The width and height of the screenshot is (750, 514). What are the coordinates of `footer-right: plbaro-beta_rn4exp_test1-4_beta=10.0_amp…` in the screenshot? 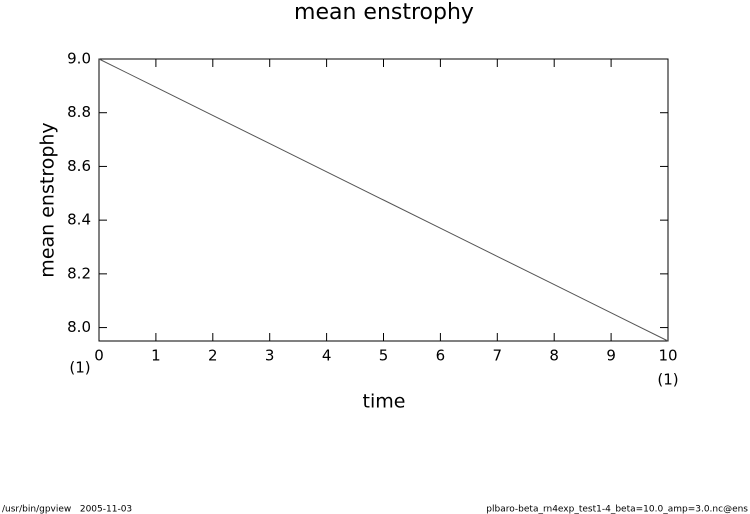 It's located at (617, 509).